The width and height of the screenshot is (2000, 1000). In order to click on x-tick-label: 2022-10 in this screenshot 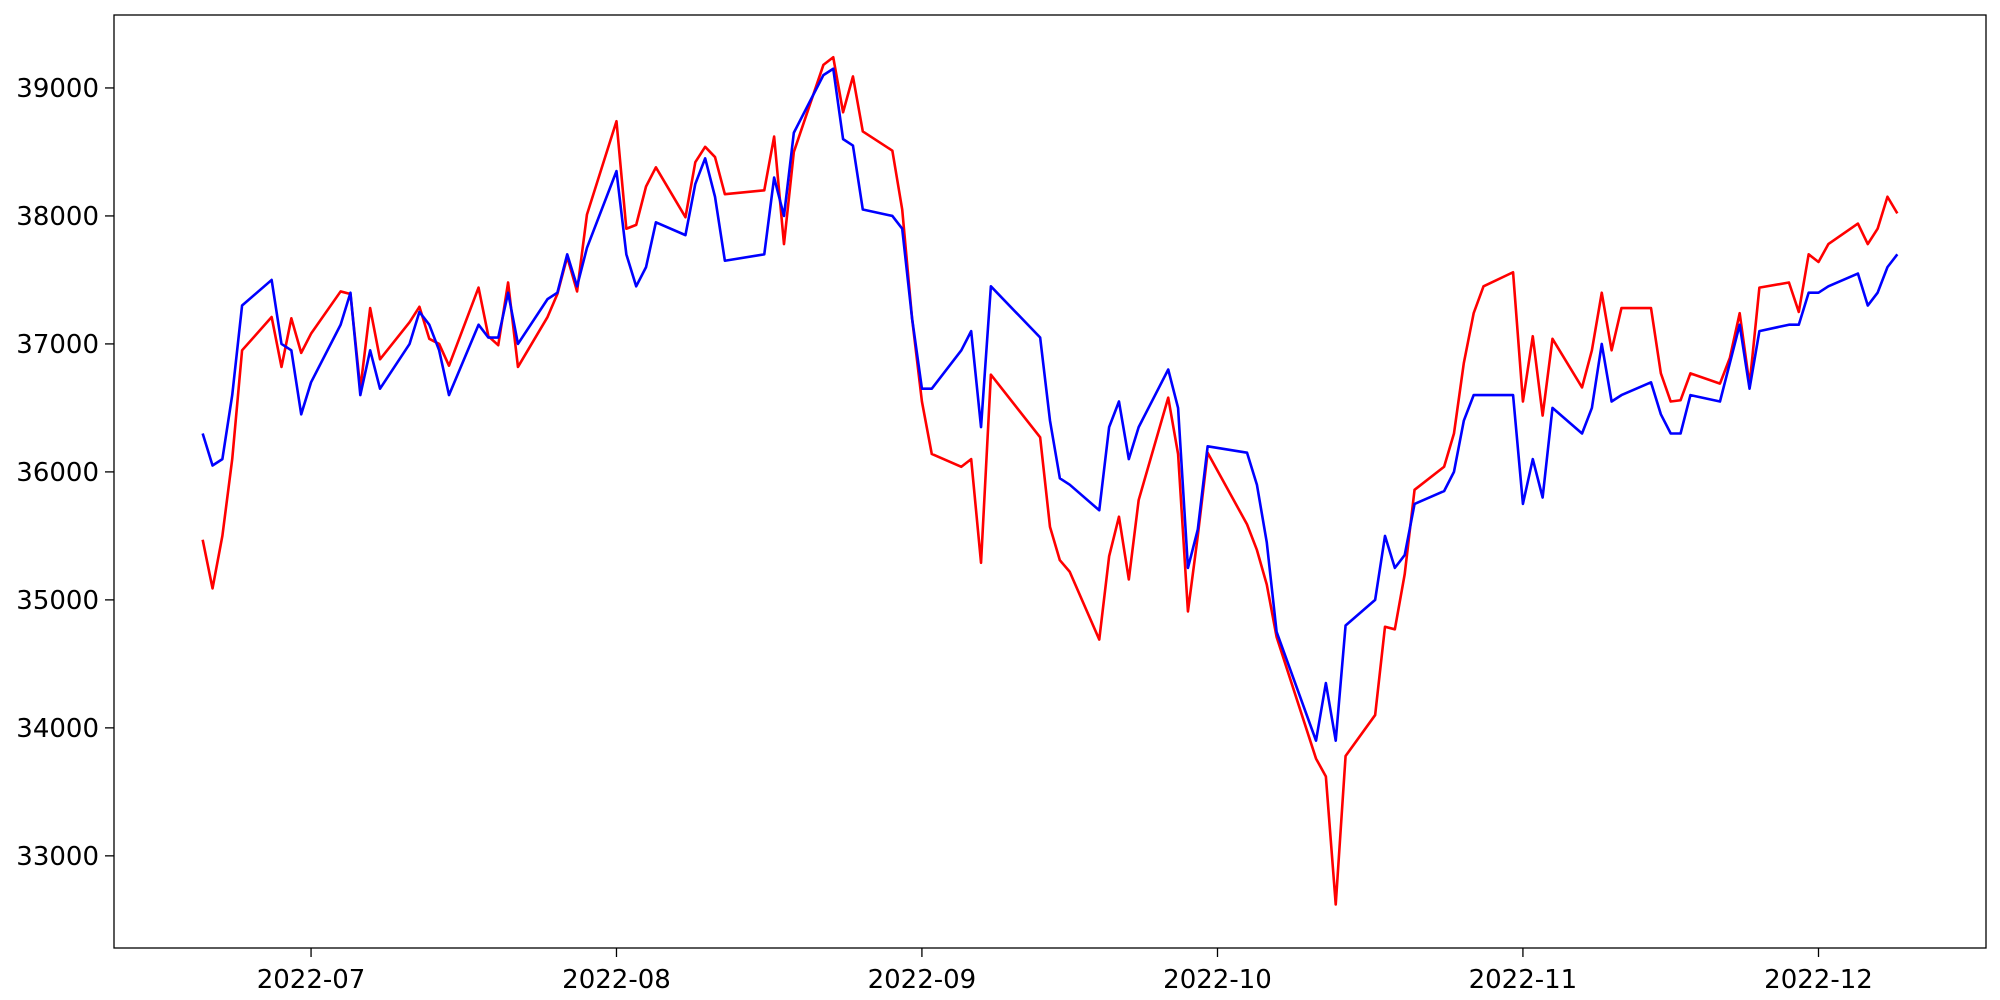, I will do `click(1217, 980)`.